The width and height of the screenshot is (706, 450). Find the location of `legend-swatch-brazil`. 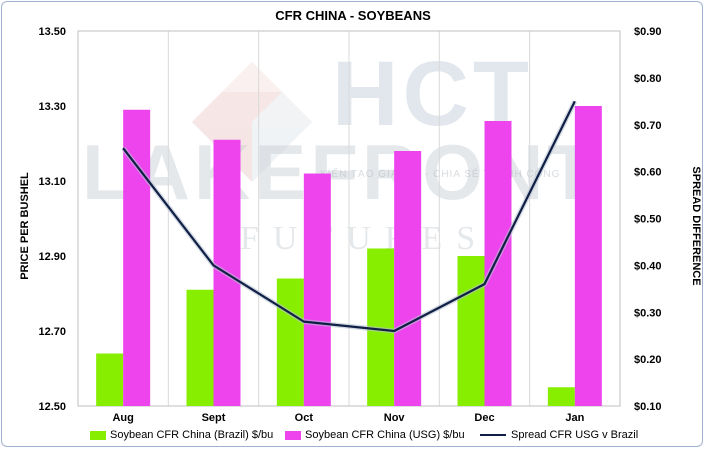

legend-swatch-brazil is located at coordinates (98, 435).